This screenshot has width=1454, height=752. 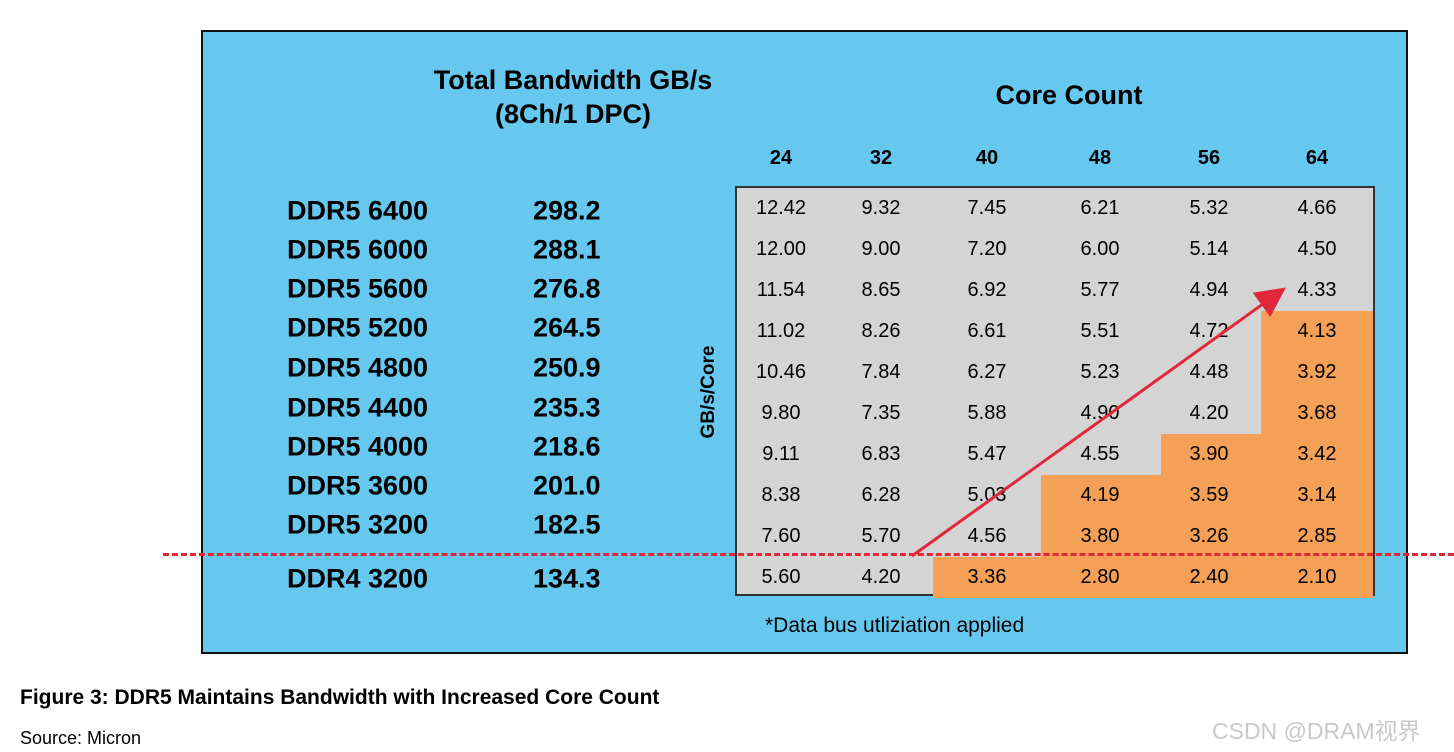 I want to click on gb-per-core-cell: 3.92, so click(x=1317, y=372).